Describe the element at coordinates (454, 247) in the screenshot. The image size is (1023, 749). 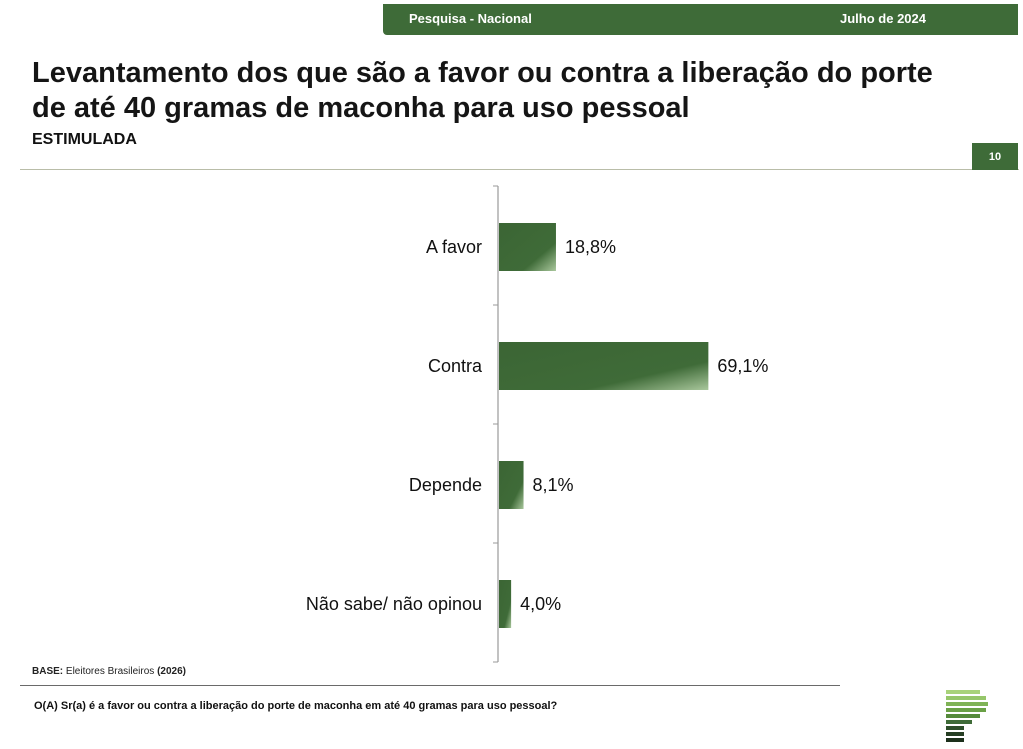
I see `category-label: A favor` at that location.